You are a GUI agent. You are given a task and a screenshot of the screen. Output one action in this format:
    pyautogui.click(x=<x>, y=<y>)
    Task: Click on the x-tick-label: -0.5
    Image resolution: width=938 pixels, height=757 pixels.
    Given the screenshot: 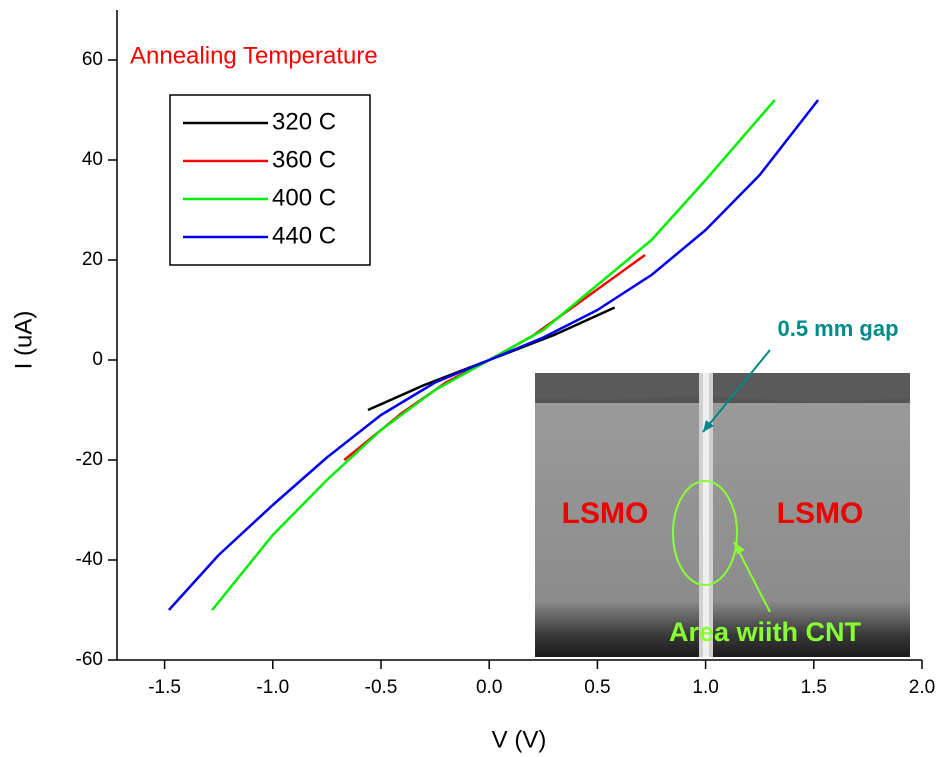 What is the action you would take?
    pyautogui.click(x=381, y=687)
    